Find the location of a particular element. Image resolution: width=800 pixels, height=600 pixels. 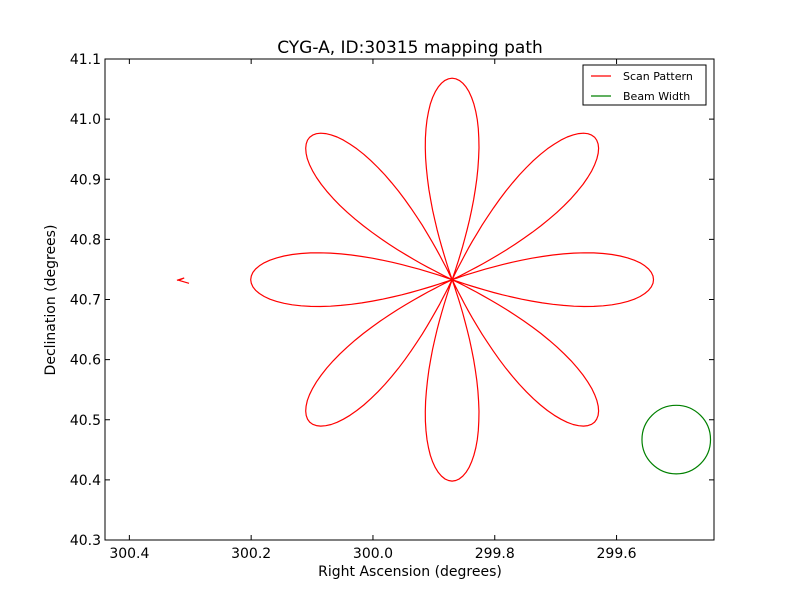

y-tick-label: 41.0 is located at coordinates (85, 120).